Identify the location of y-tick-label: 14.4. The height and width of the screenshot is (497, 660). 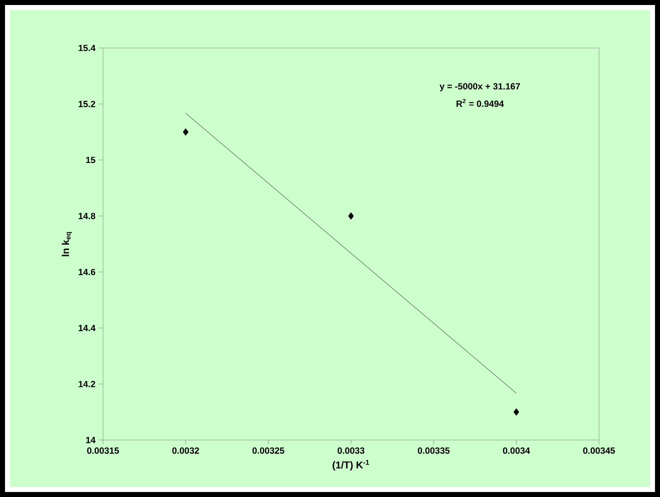
(87, 328).